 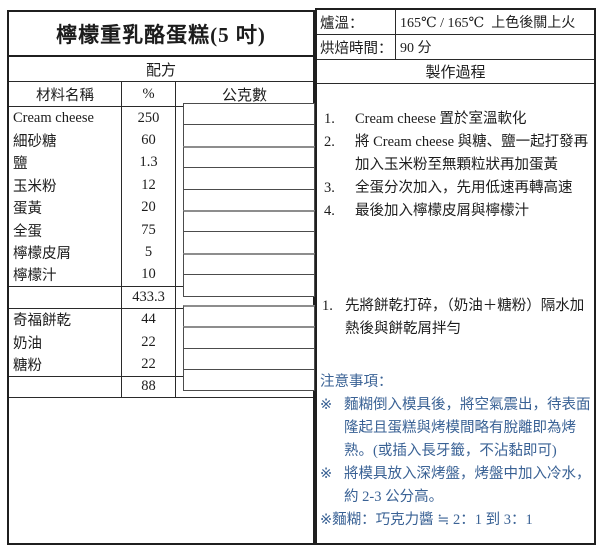 I want to click on step-text: 先將餅乾打碎，（奶油＋糖粉）隔水加熱後與餅乾屑拌勻, so click(x=465, y=317).